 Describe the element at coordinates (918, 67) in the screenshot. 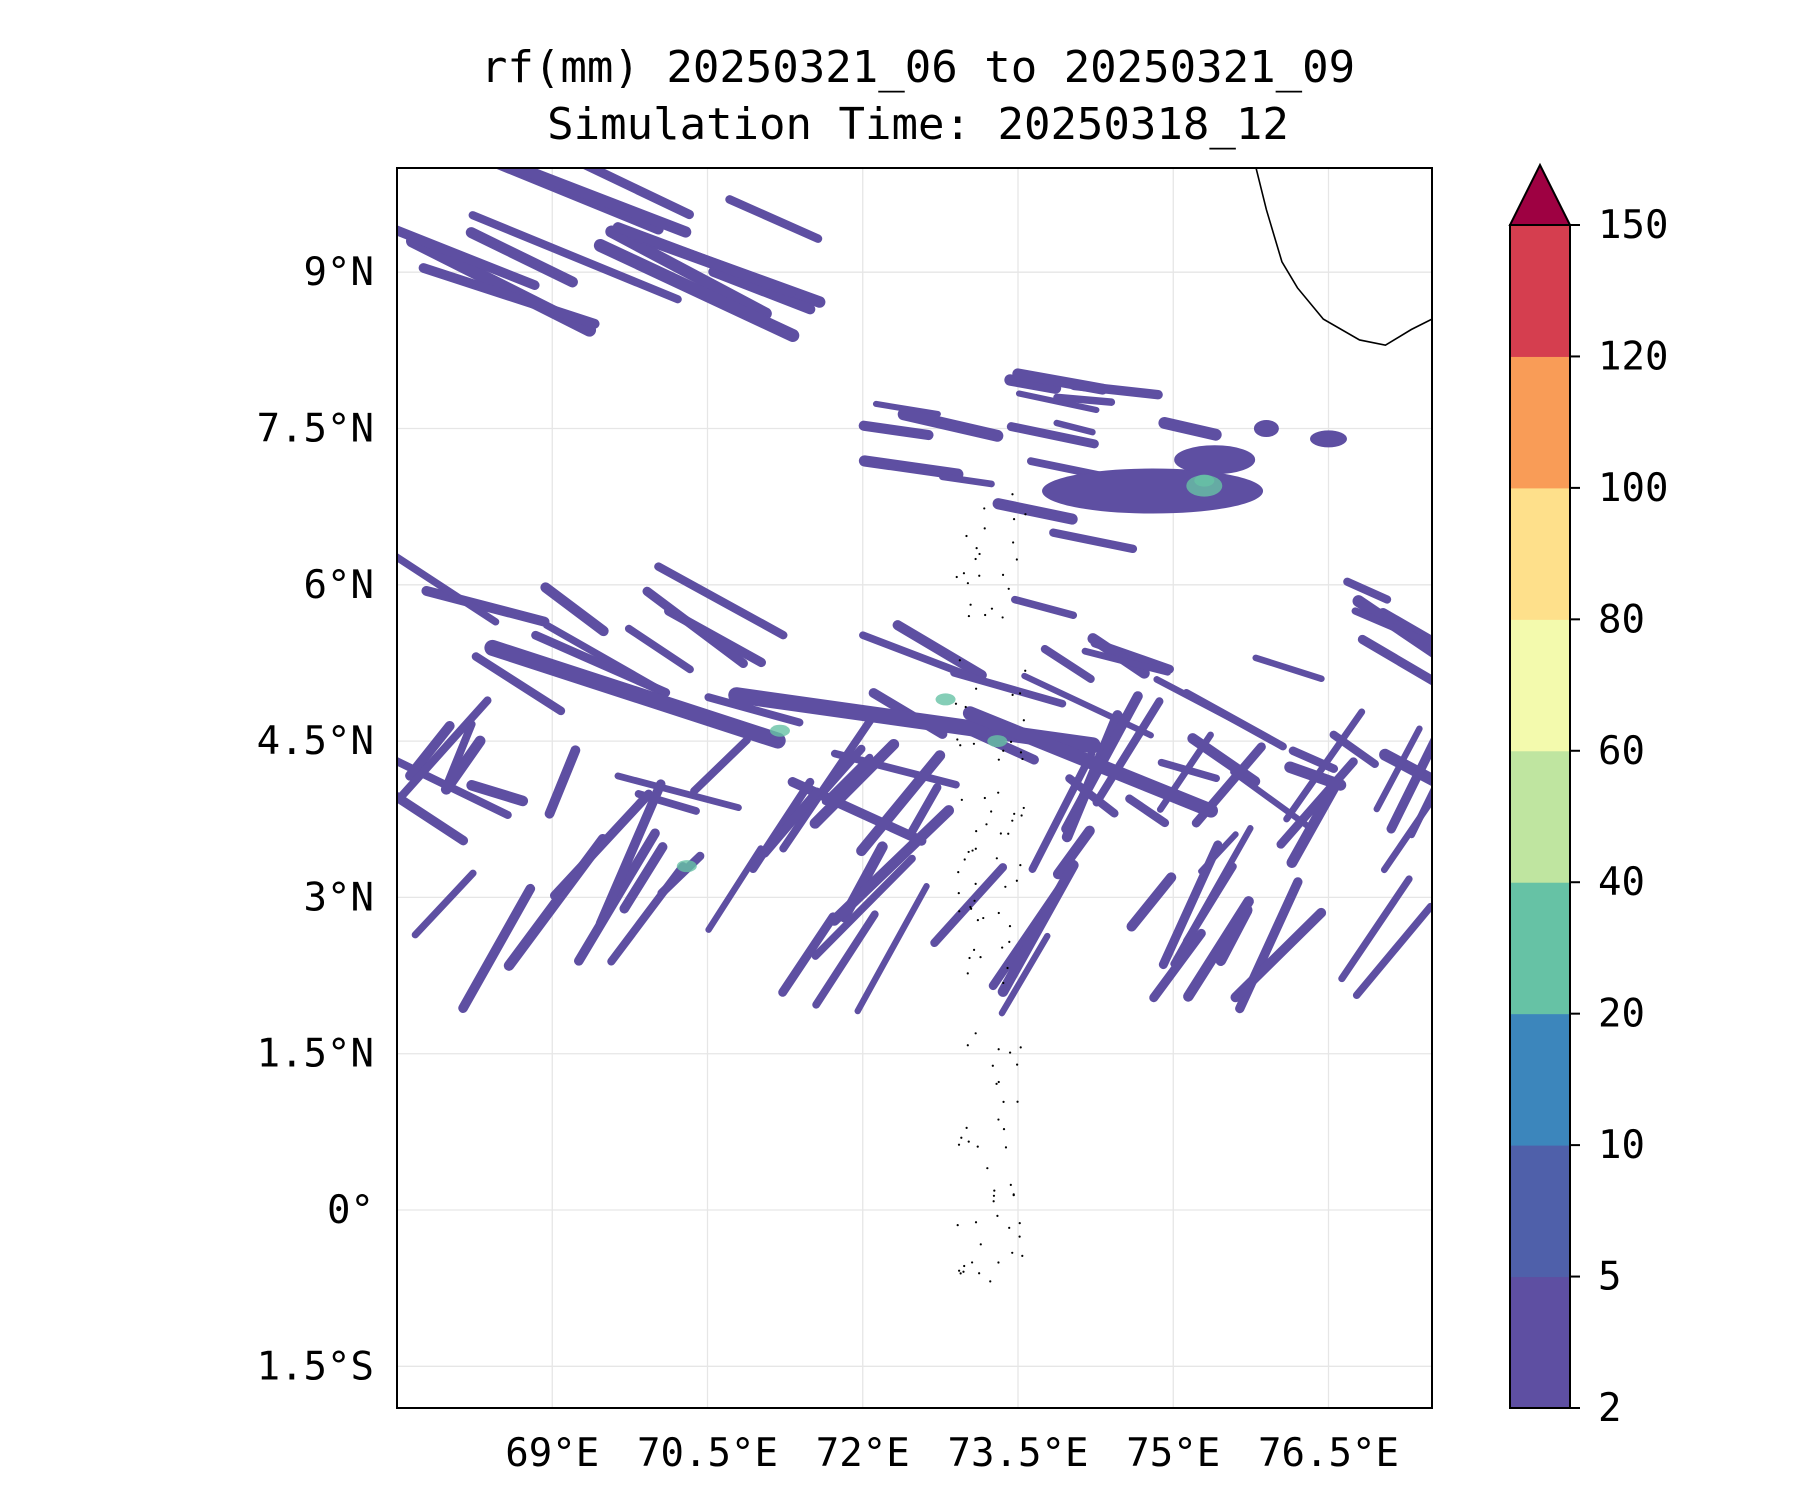

I see `map-title-line-1: rf(mm) 20250321_06 to 20250321_09` at that location.